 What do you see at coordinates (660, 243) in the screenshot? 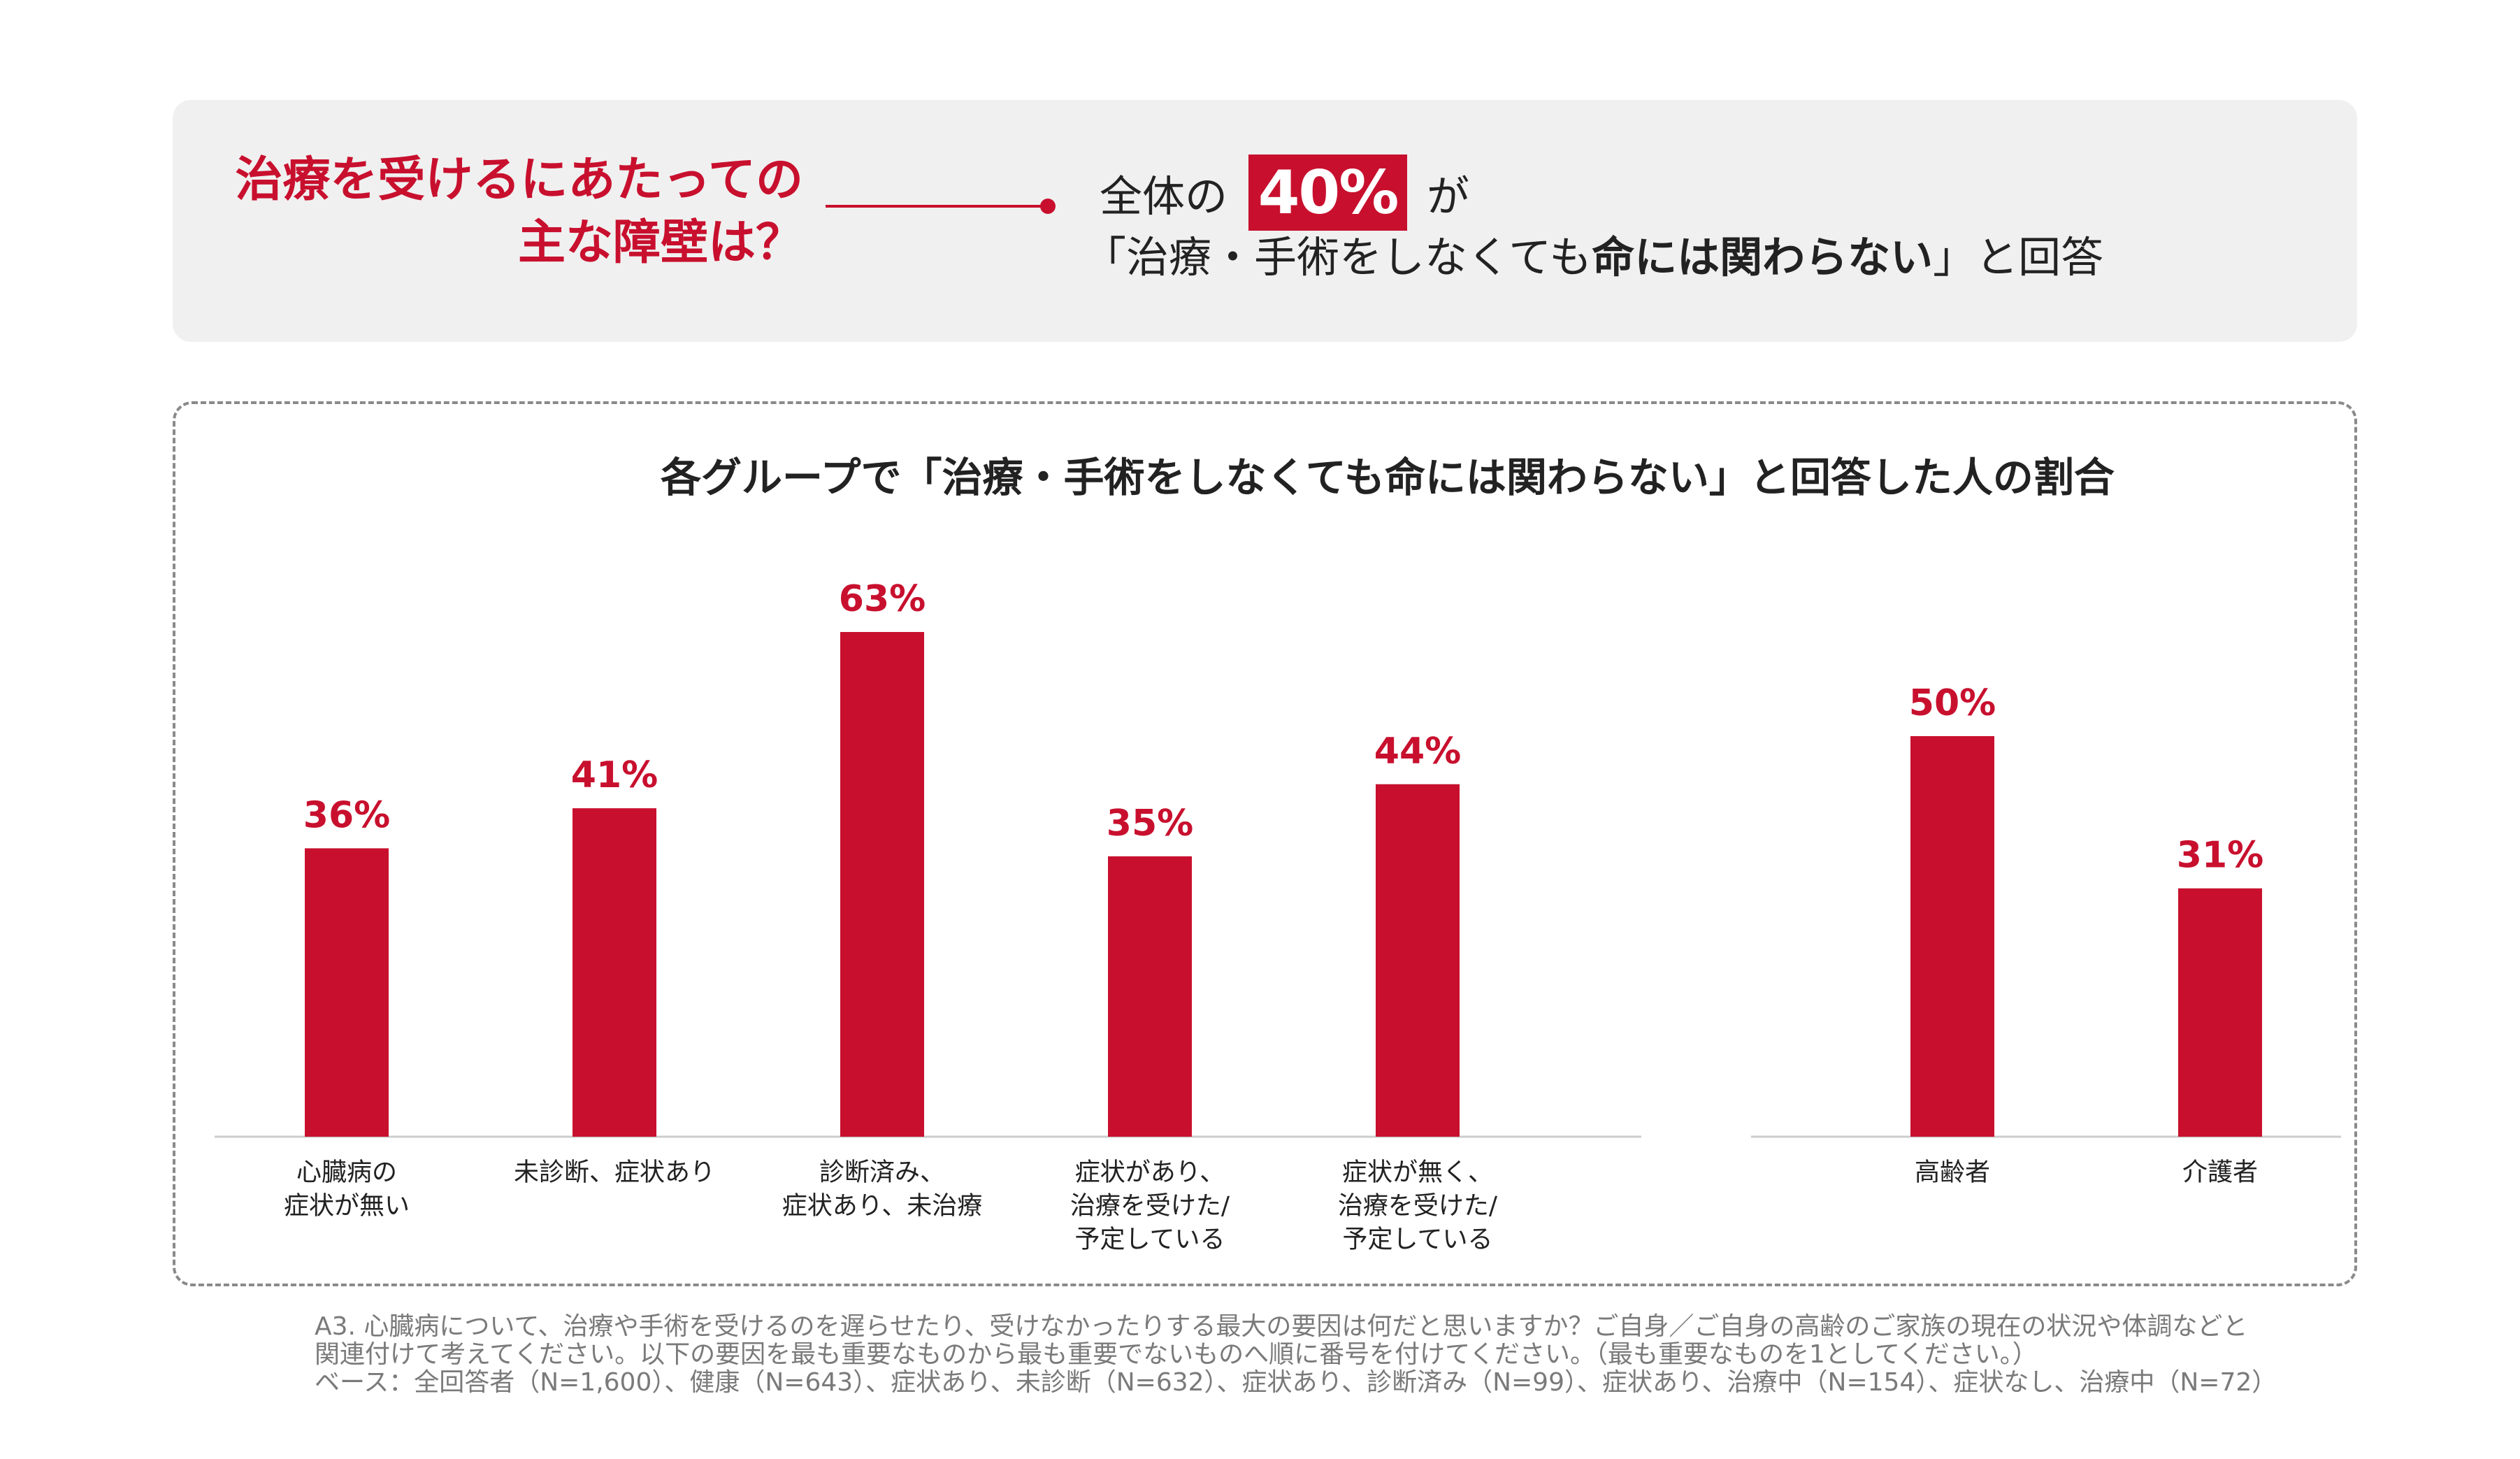
I see `question-line-2: 主な障壁は？` at bounding box center [660, 243].